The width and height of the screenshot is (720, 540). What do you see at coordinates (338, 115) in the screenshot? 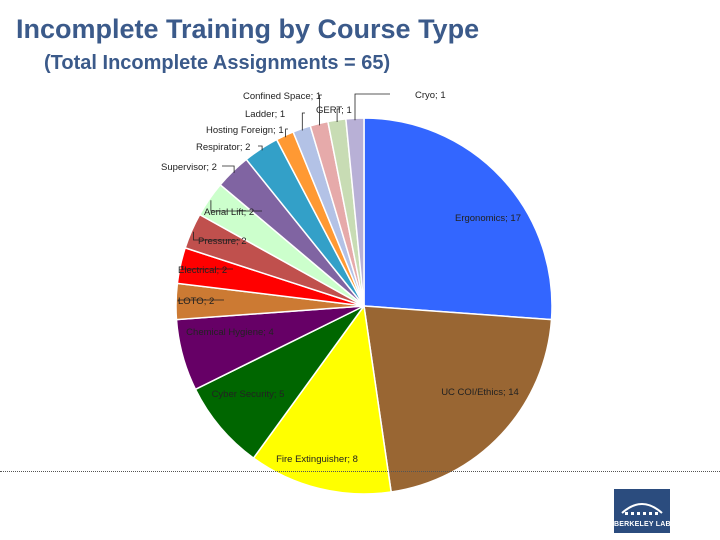
I see `leader-line-gert` at bounding box center [338, 115].